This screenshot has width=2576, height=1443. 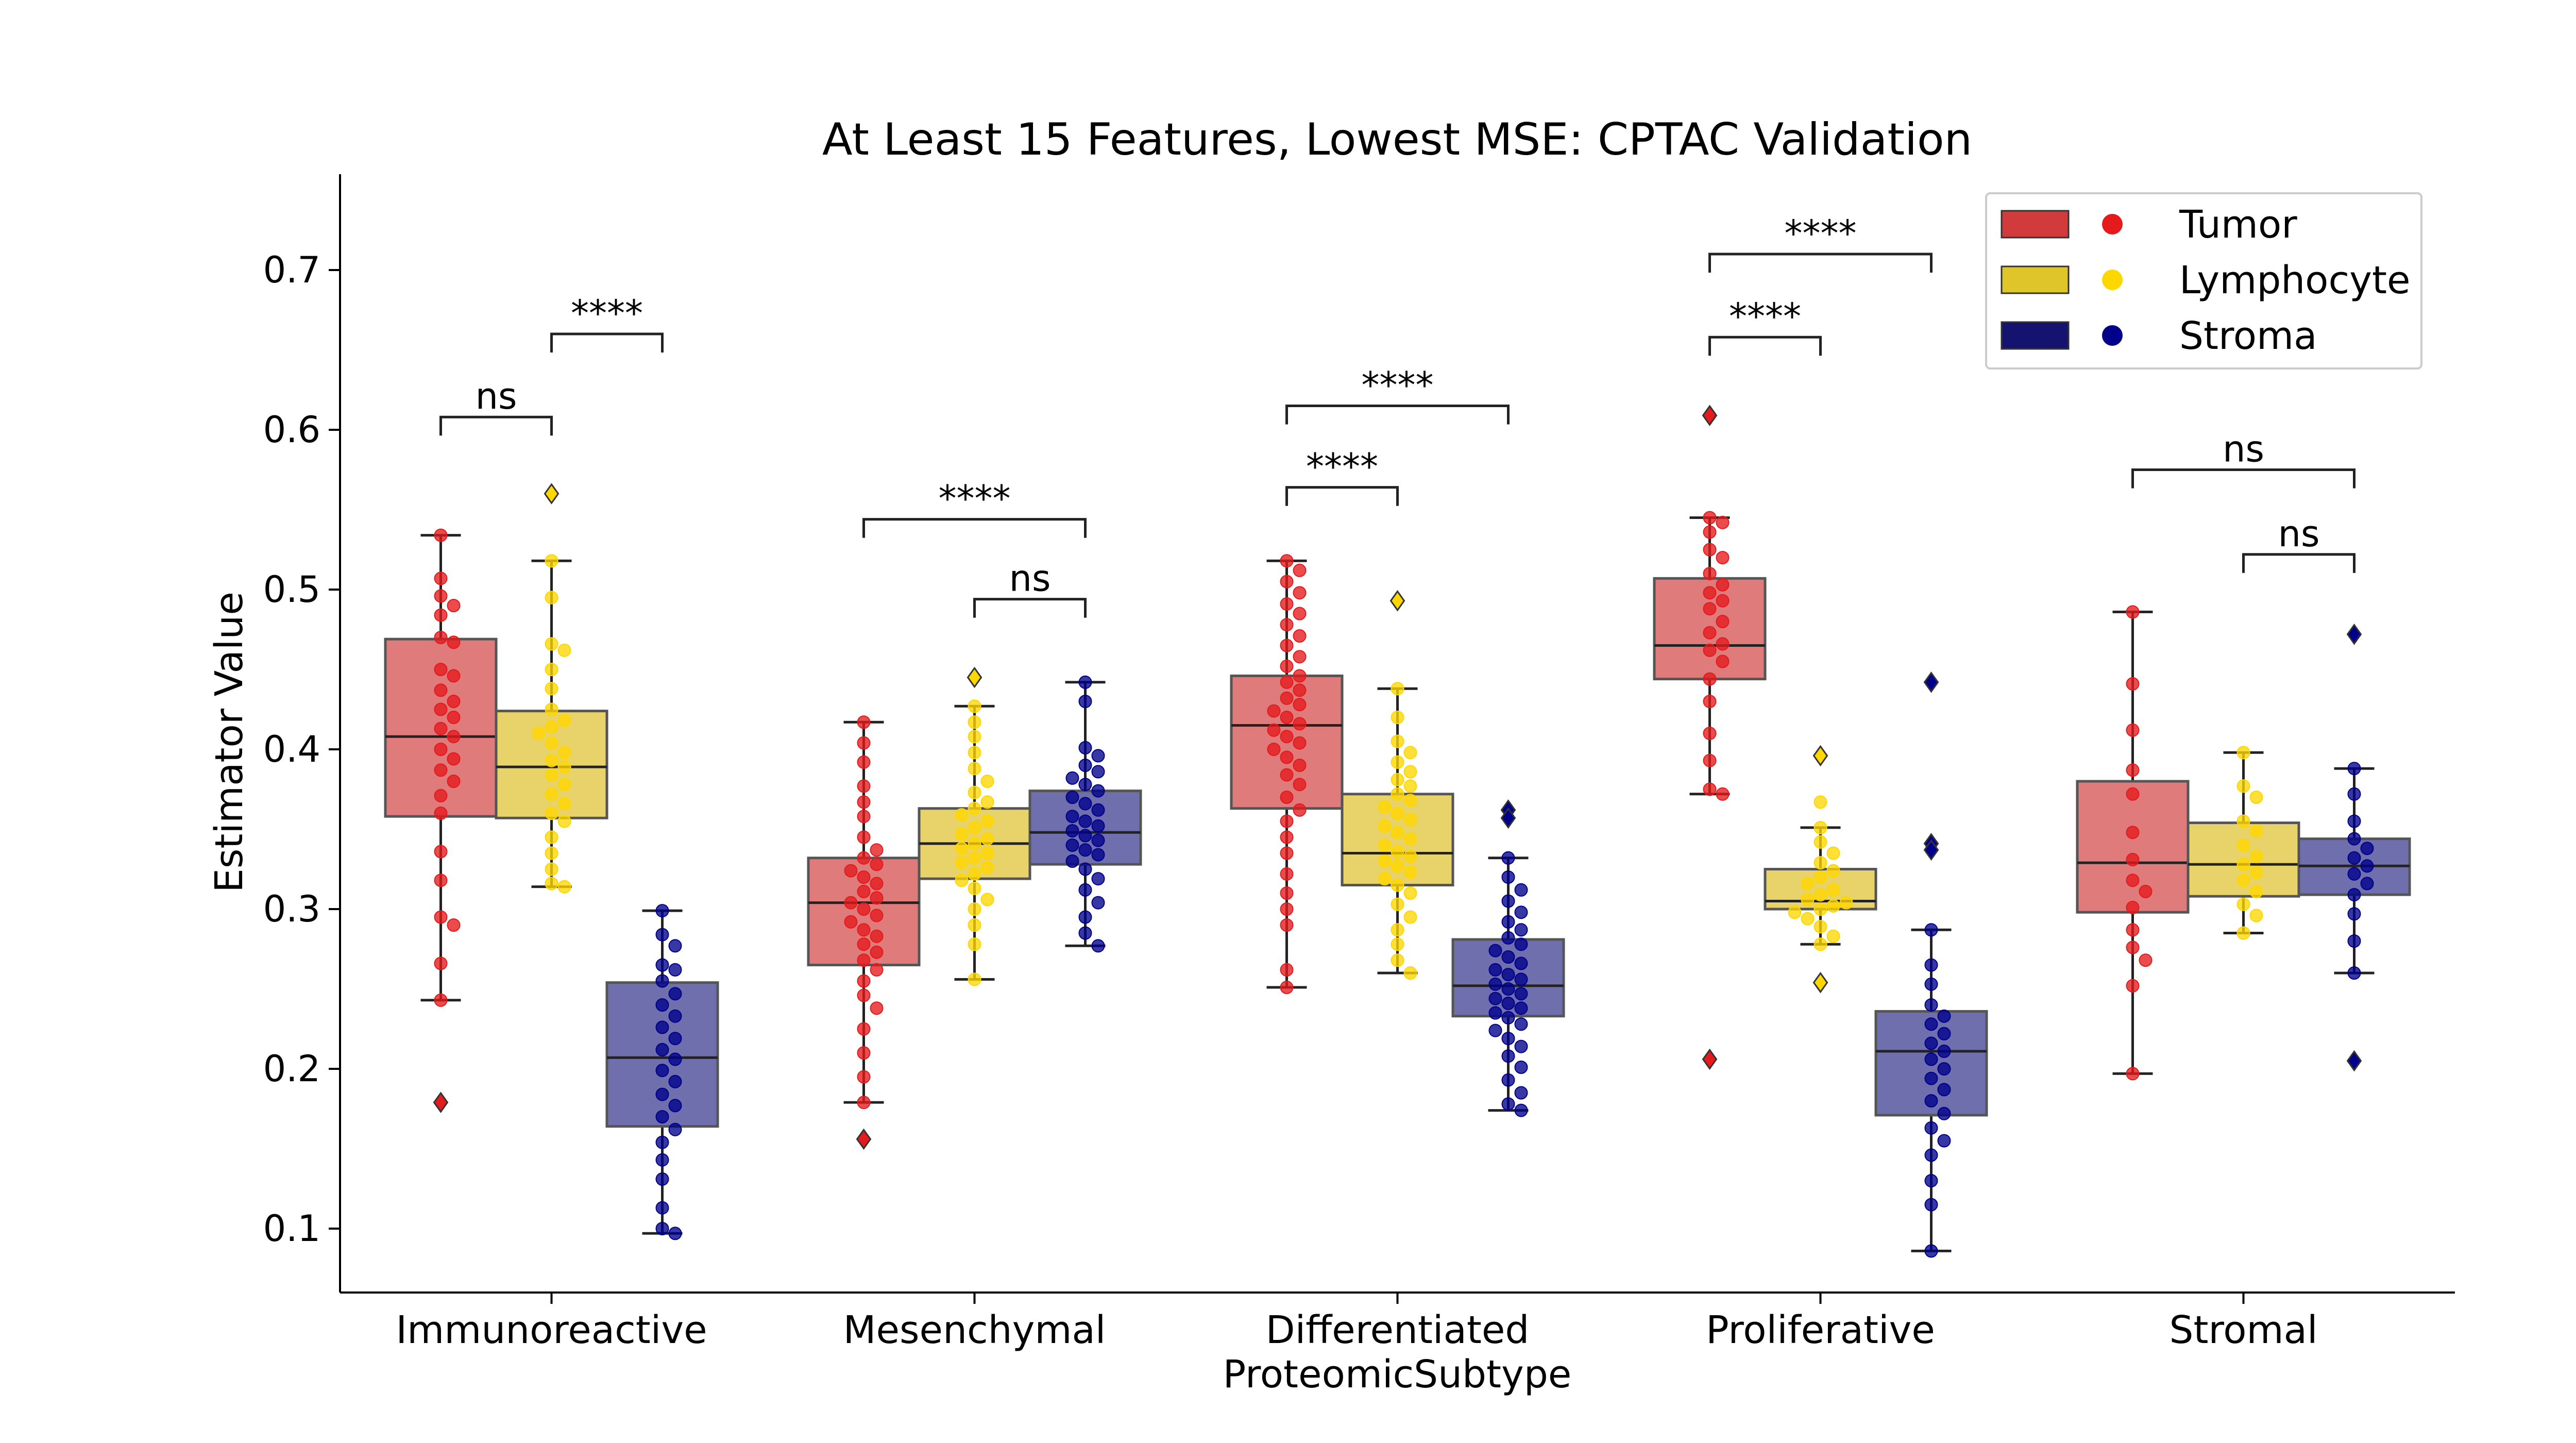 What do you see at coordinates (2133, 847) in the screenshot?
I see `box-iqr` at bounding box center [2133, 847].